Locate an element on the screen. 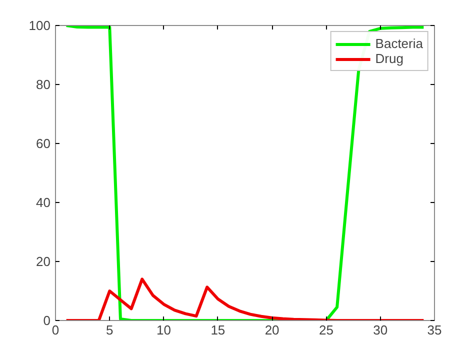 This screenshot has width=474, height=355. y-tick-label: 60 is located at coordinates (43, 143).